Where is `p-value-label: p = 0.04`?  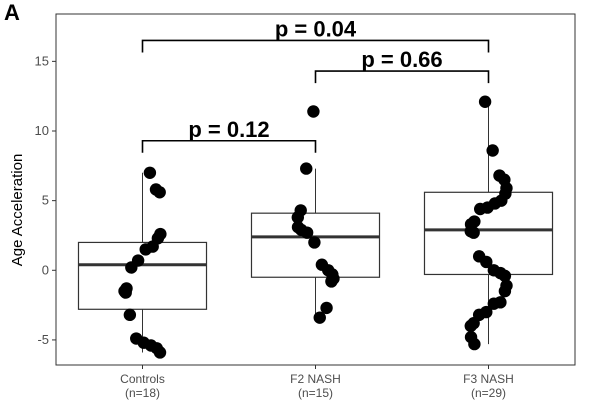
p-value-label: p = 0.04 is located at coordinates (316, 28).